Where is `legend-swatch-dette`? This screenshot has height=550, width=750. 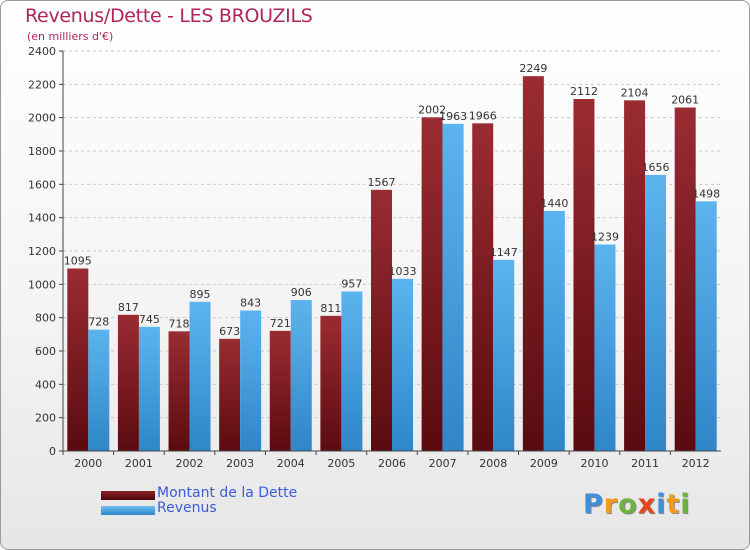 legend-swatch-dette is located at coordinates (128, 495).